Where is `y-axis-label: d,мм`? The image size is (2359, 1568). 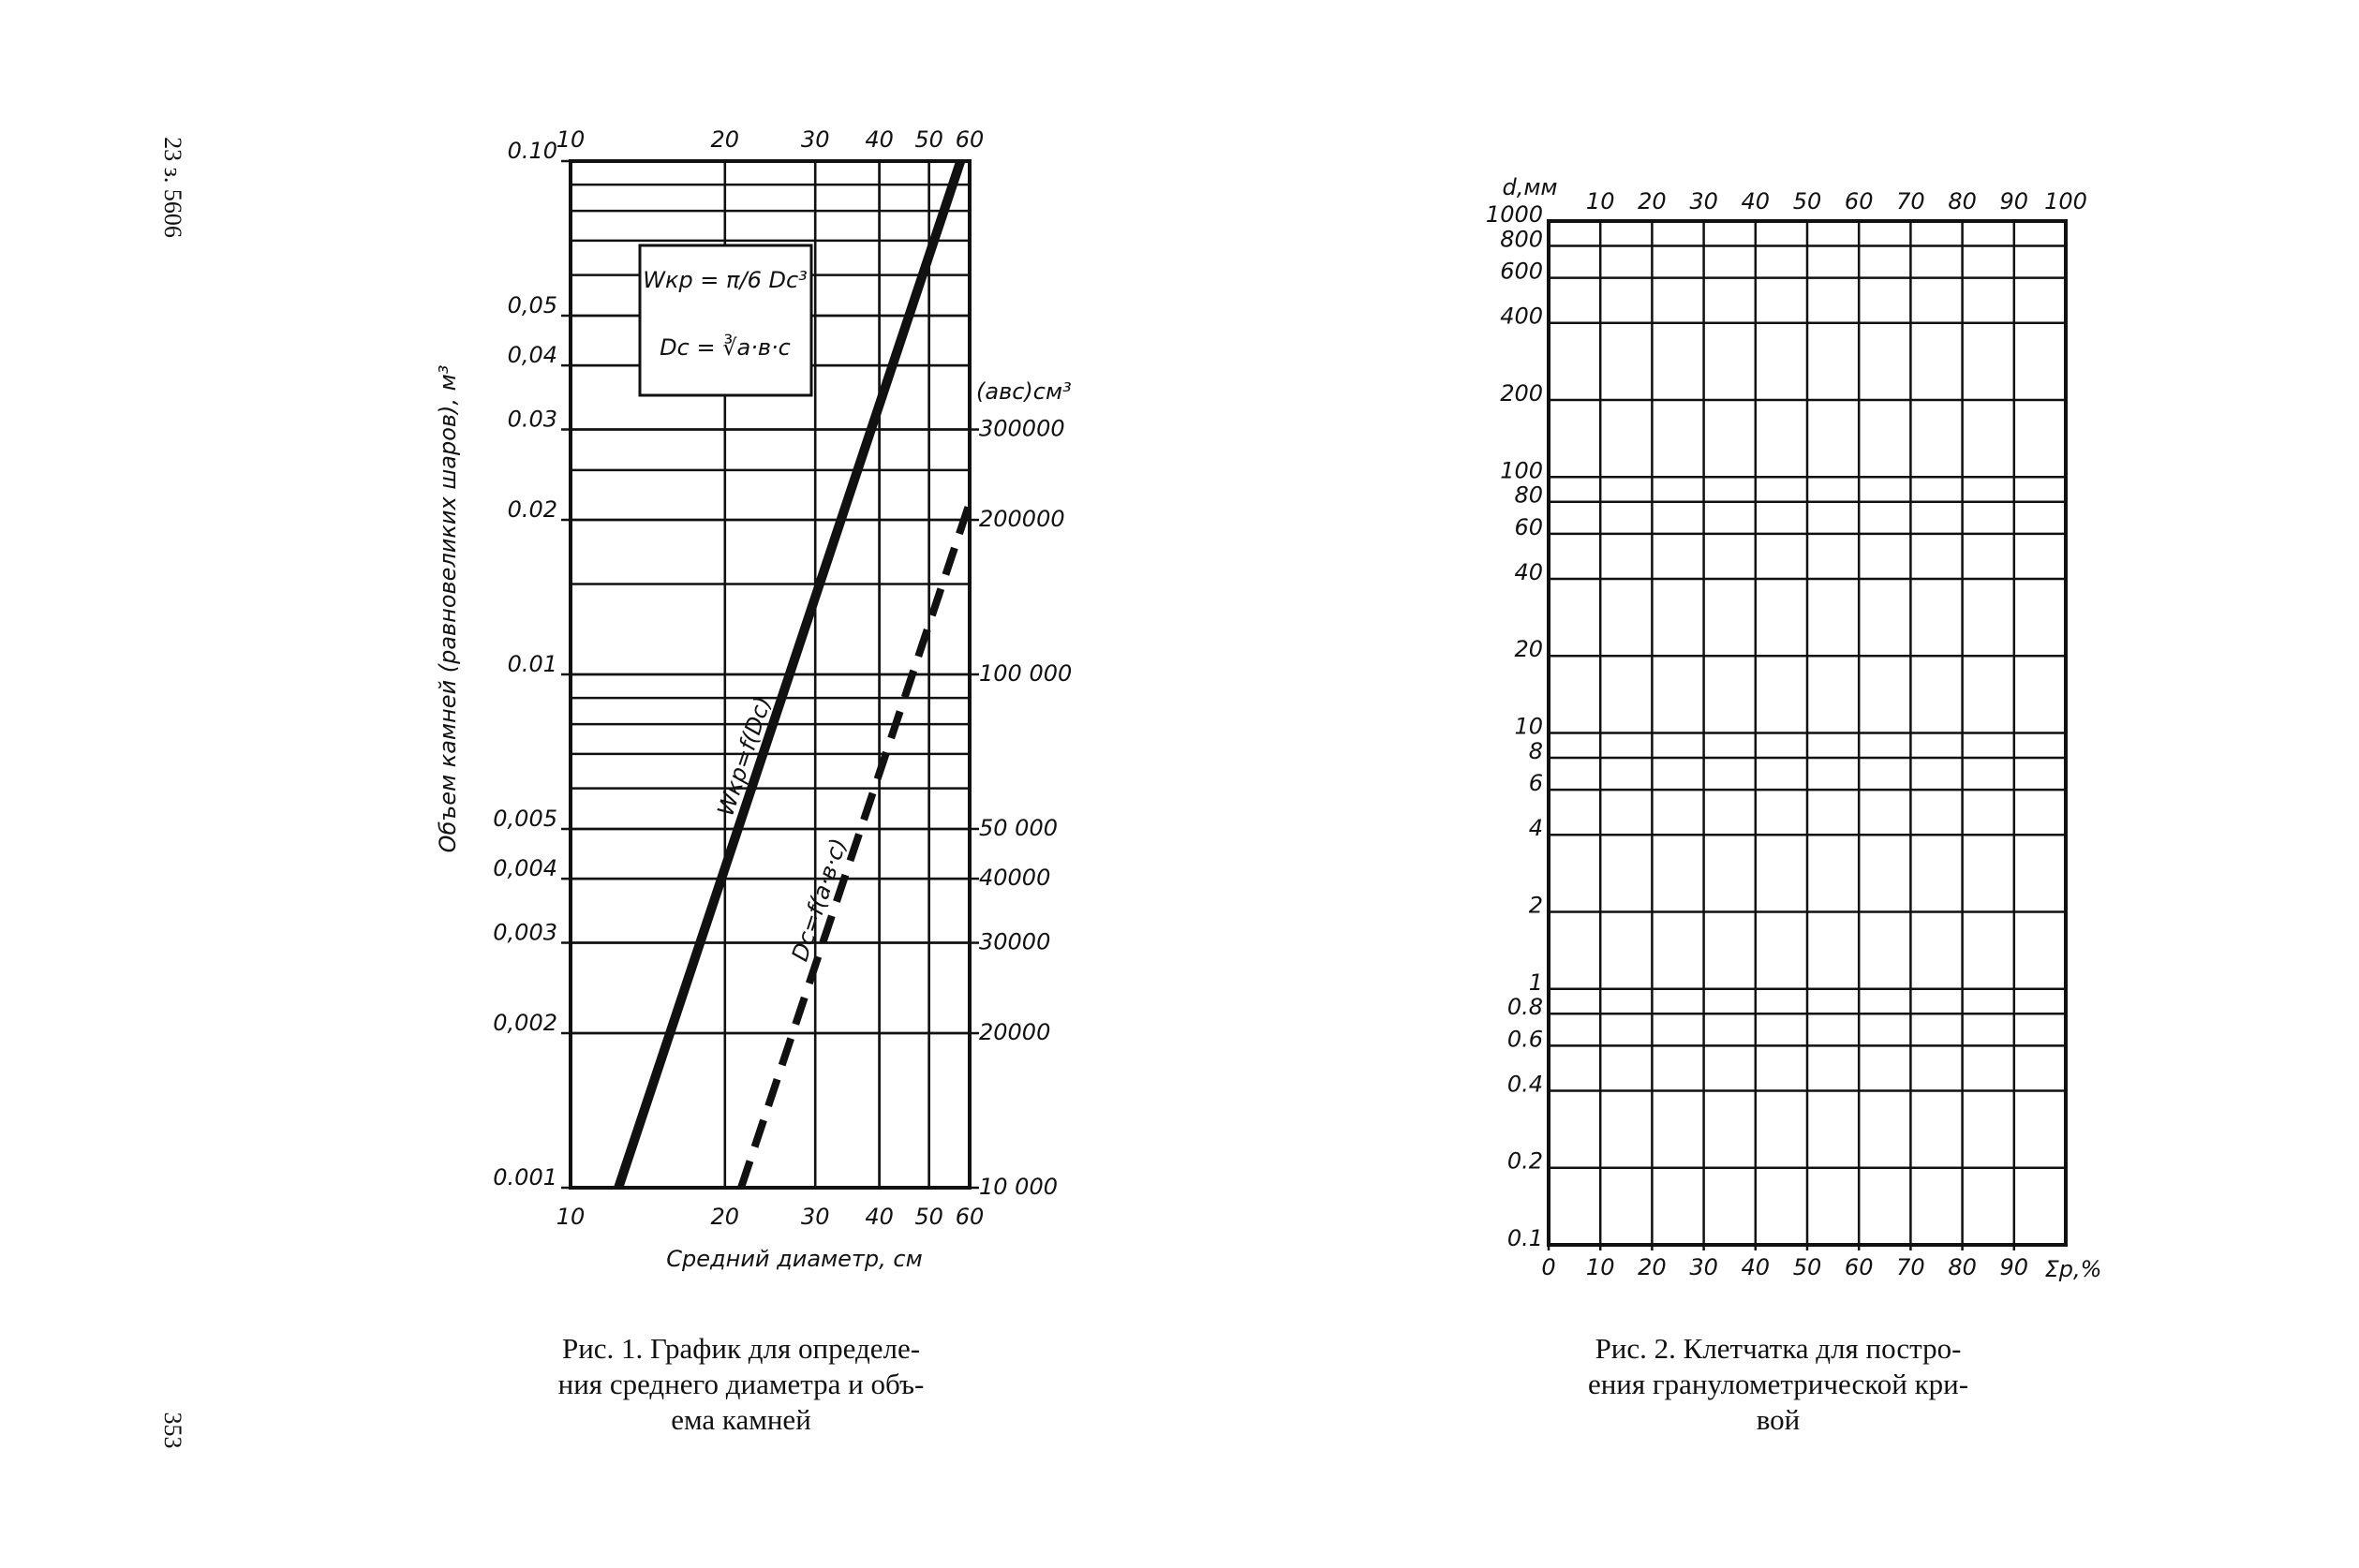 y-axis-label: d,мм is located at coordinates (1530, 187).